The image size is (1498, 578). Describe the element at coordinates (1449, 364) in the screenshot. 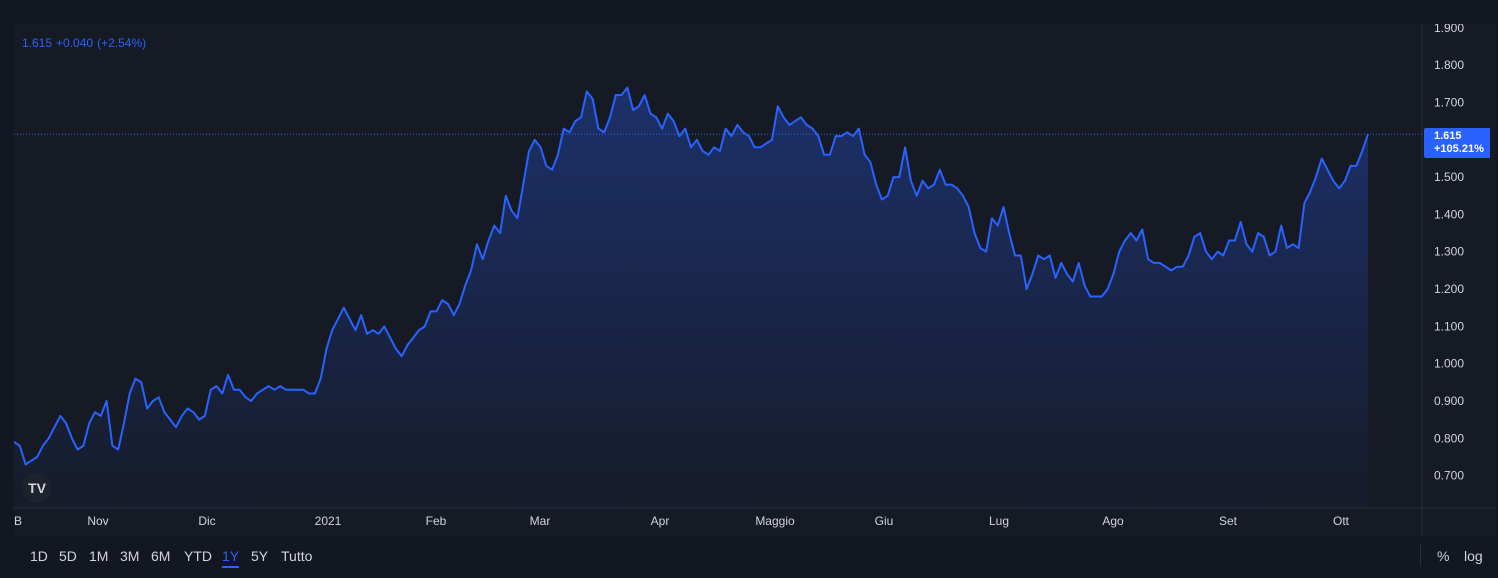

I see `y-tick-label: 1.000` at that location.